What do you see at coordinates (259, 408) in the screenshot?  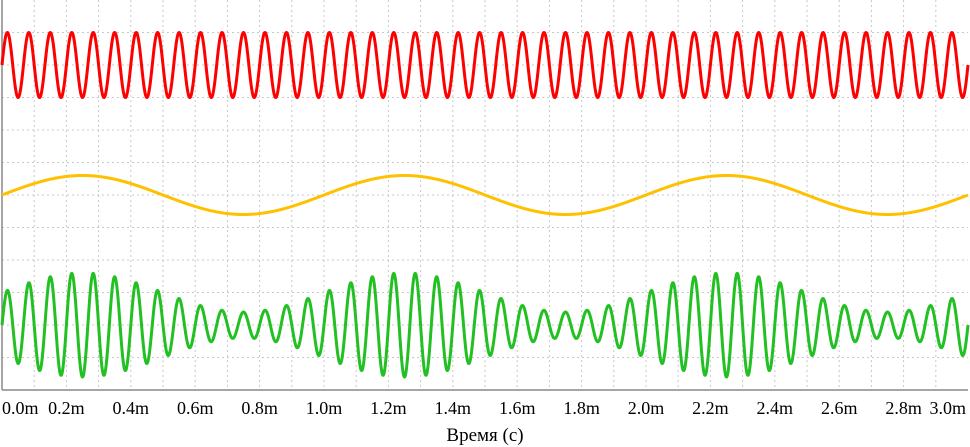 I see `x-tick-label: 0.8m` at bounding box center [259, 408].